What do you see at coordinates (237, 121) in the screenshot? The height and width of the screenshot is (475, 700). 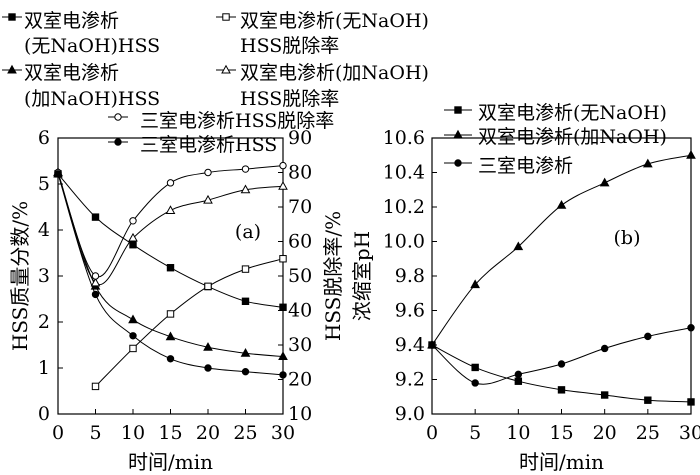 I see `legend-label-a: 三室电渗析HSS脱除率` at bounding box center [237, 121].